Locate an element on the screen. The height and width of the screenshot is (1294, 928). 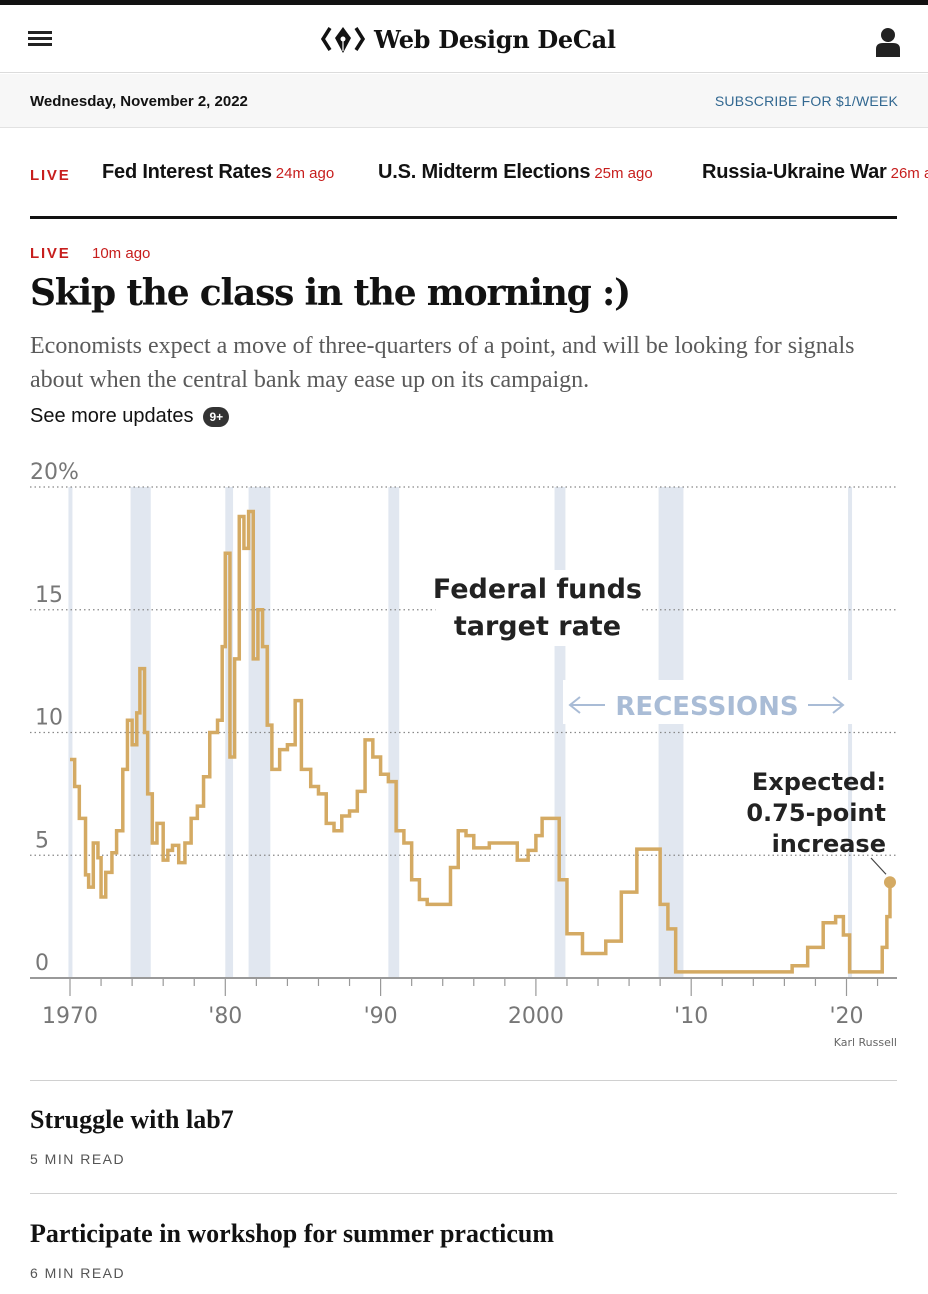
y-tick-label: 20% is located at coordinates (54, 472).